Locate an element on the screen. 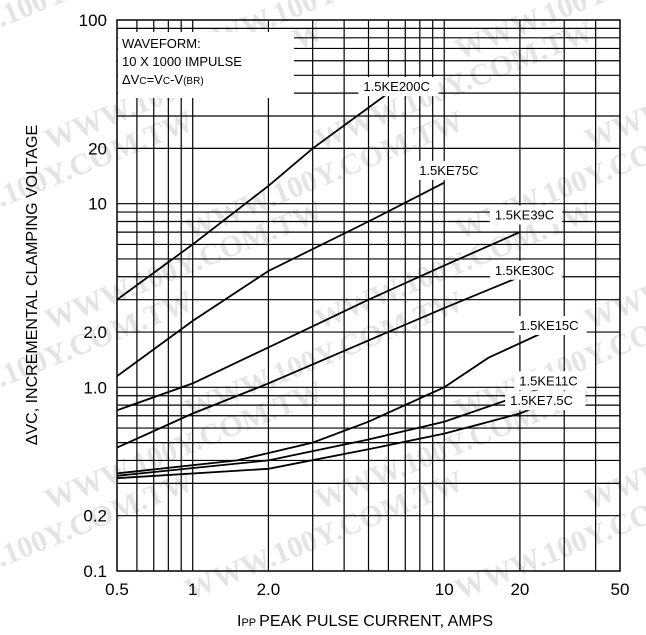 The image size is (646, 635). y-tick-label: 0.2 is located at coordinates (95, 516).